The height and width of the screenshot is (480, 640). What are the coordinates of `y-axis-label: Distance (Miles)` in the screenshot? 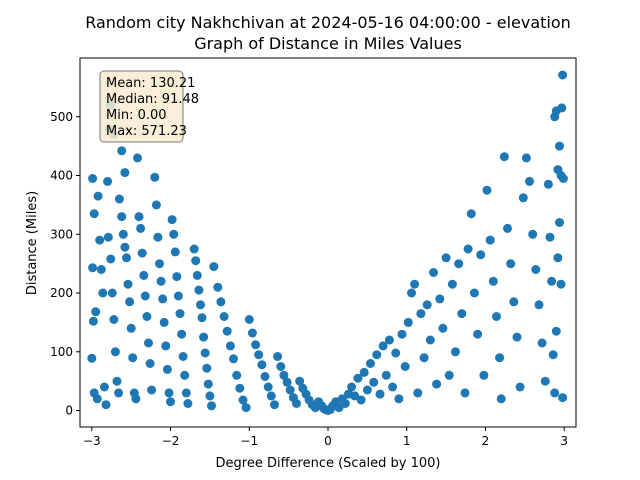 It's located at (32, 243).